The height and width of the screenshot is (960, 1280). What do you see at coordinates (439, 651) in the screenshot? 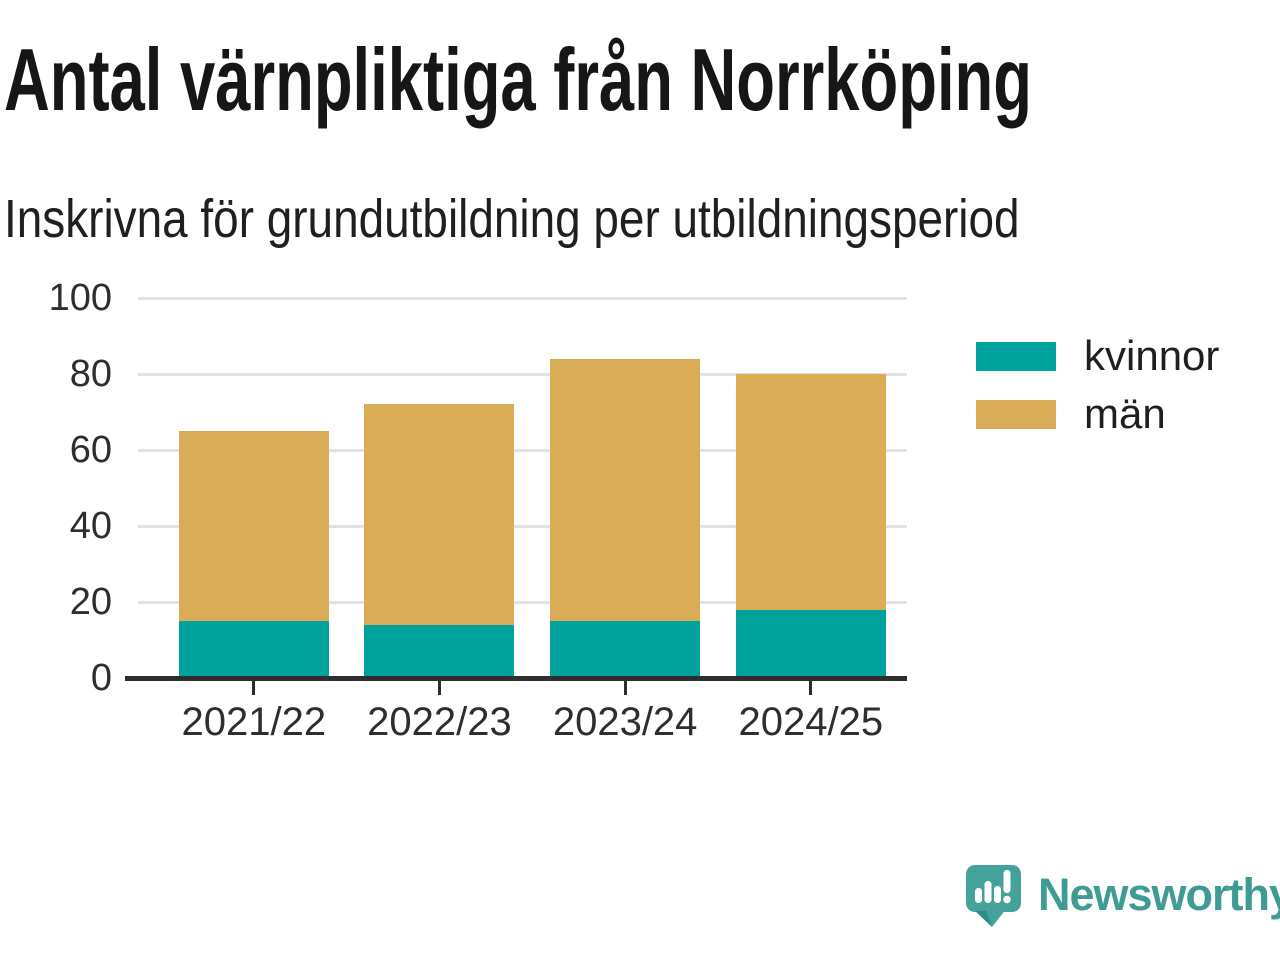
I see `bar-segment-kvinnor-2022/23` at bounding box center [439, 651].